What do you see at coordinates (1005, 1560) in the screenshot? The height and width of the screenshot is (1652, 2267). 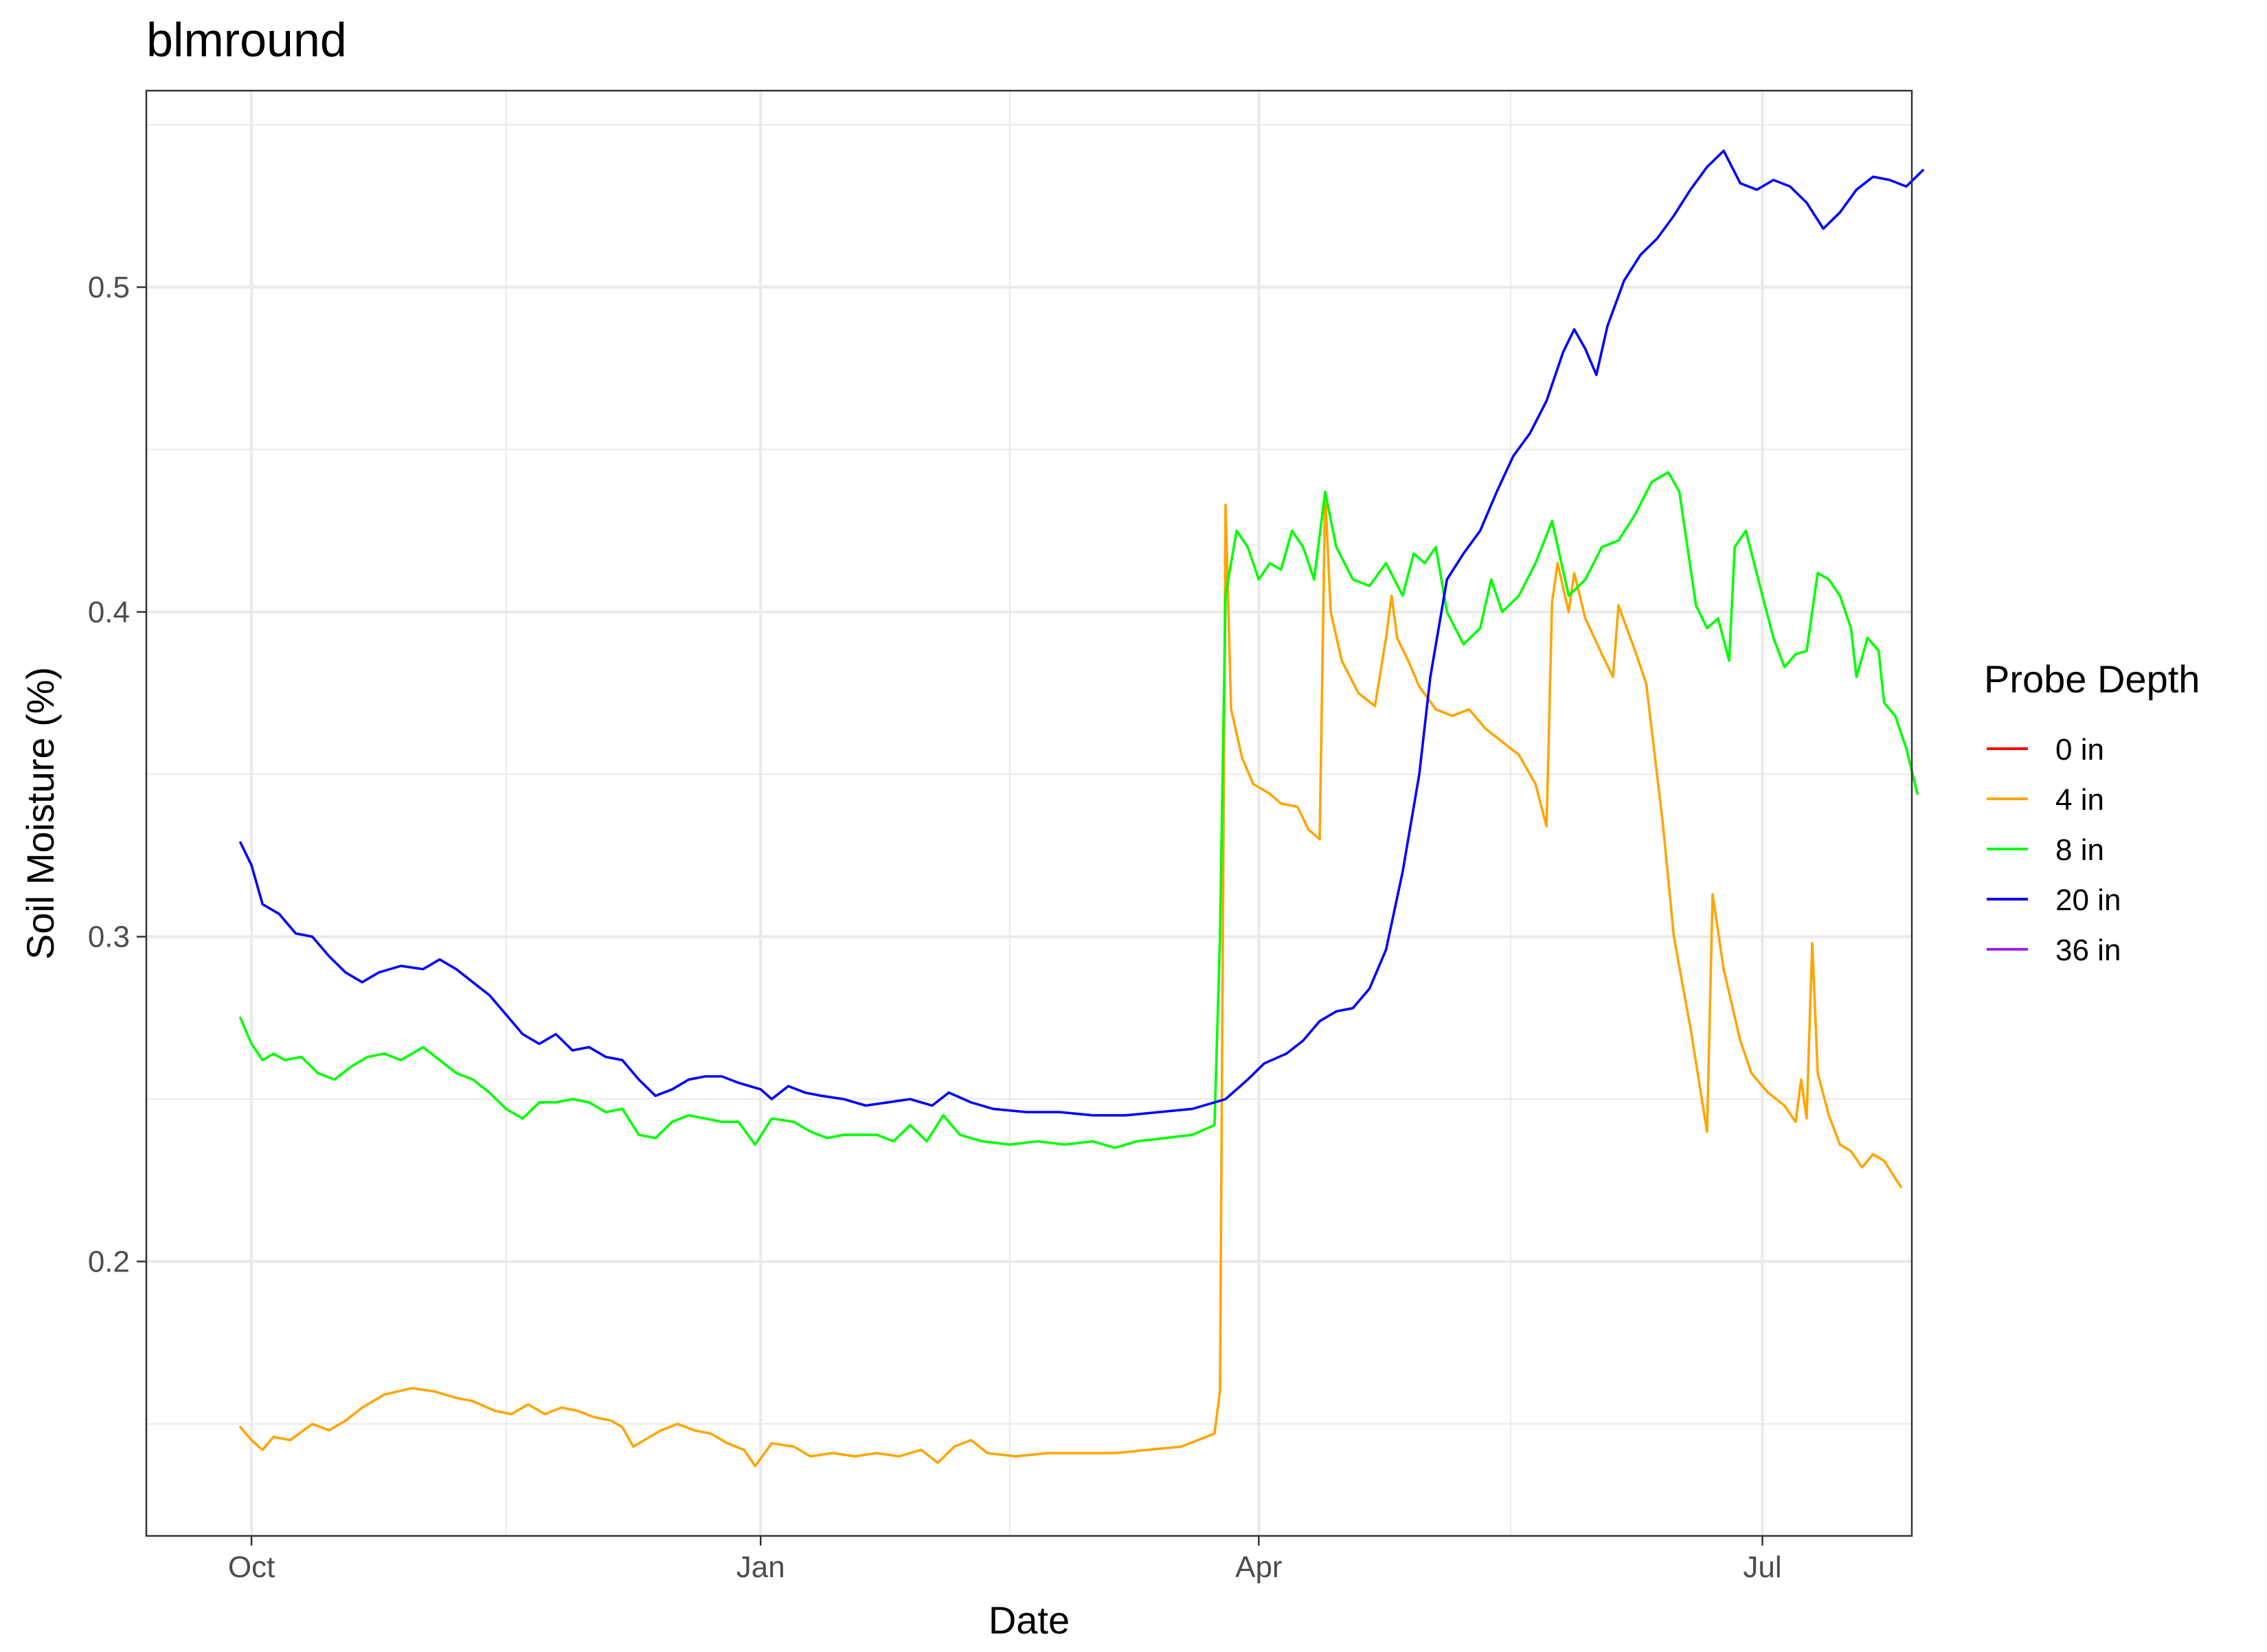 I see `x-axis: Oct Jan Apr Jul` at bounding box center [1005, 1560].